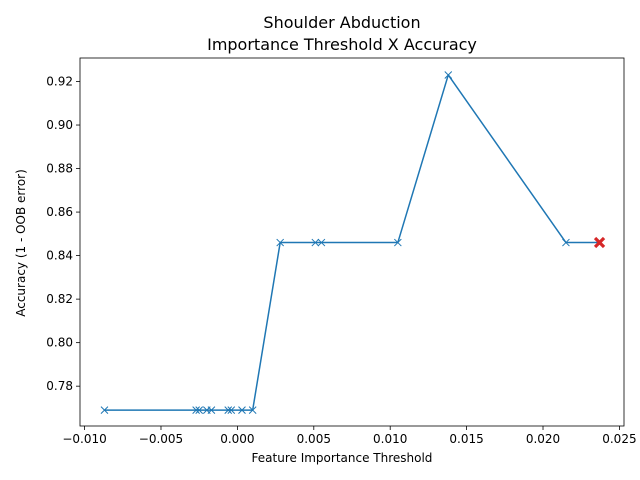 The width and height of the screenshot is (640, 480). Describe the element at coordinates (59, 82) in the screenshot. I see `y-tick-label: 0.92` at that location.